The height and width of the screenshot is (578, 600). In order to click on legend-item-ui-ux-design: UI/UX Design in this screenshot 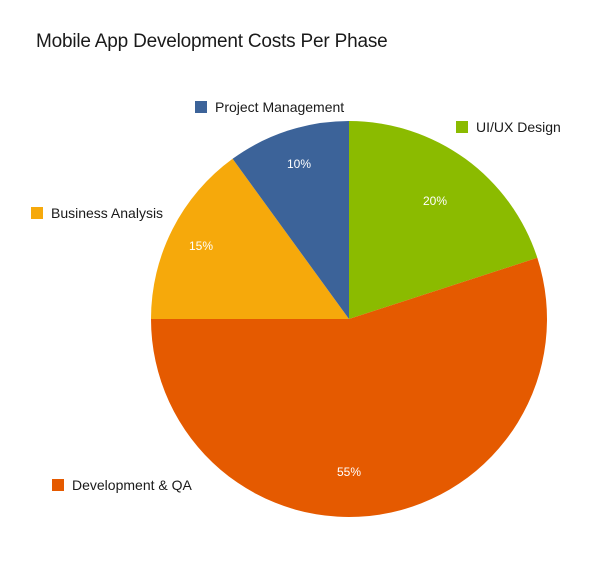, I will do `click(508, 127)`.